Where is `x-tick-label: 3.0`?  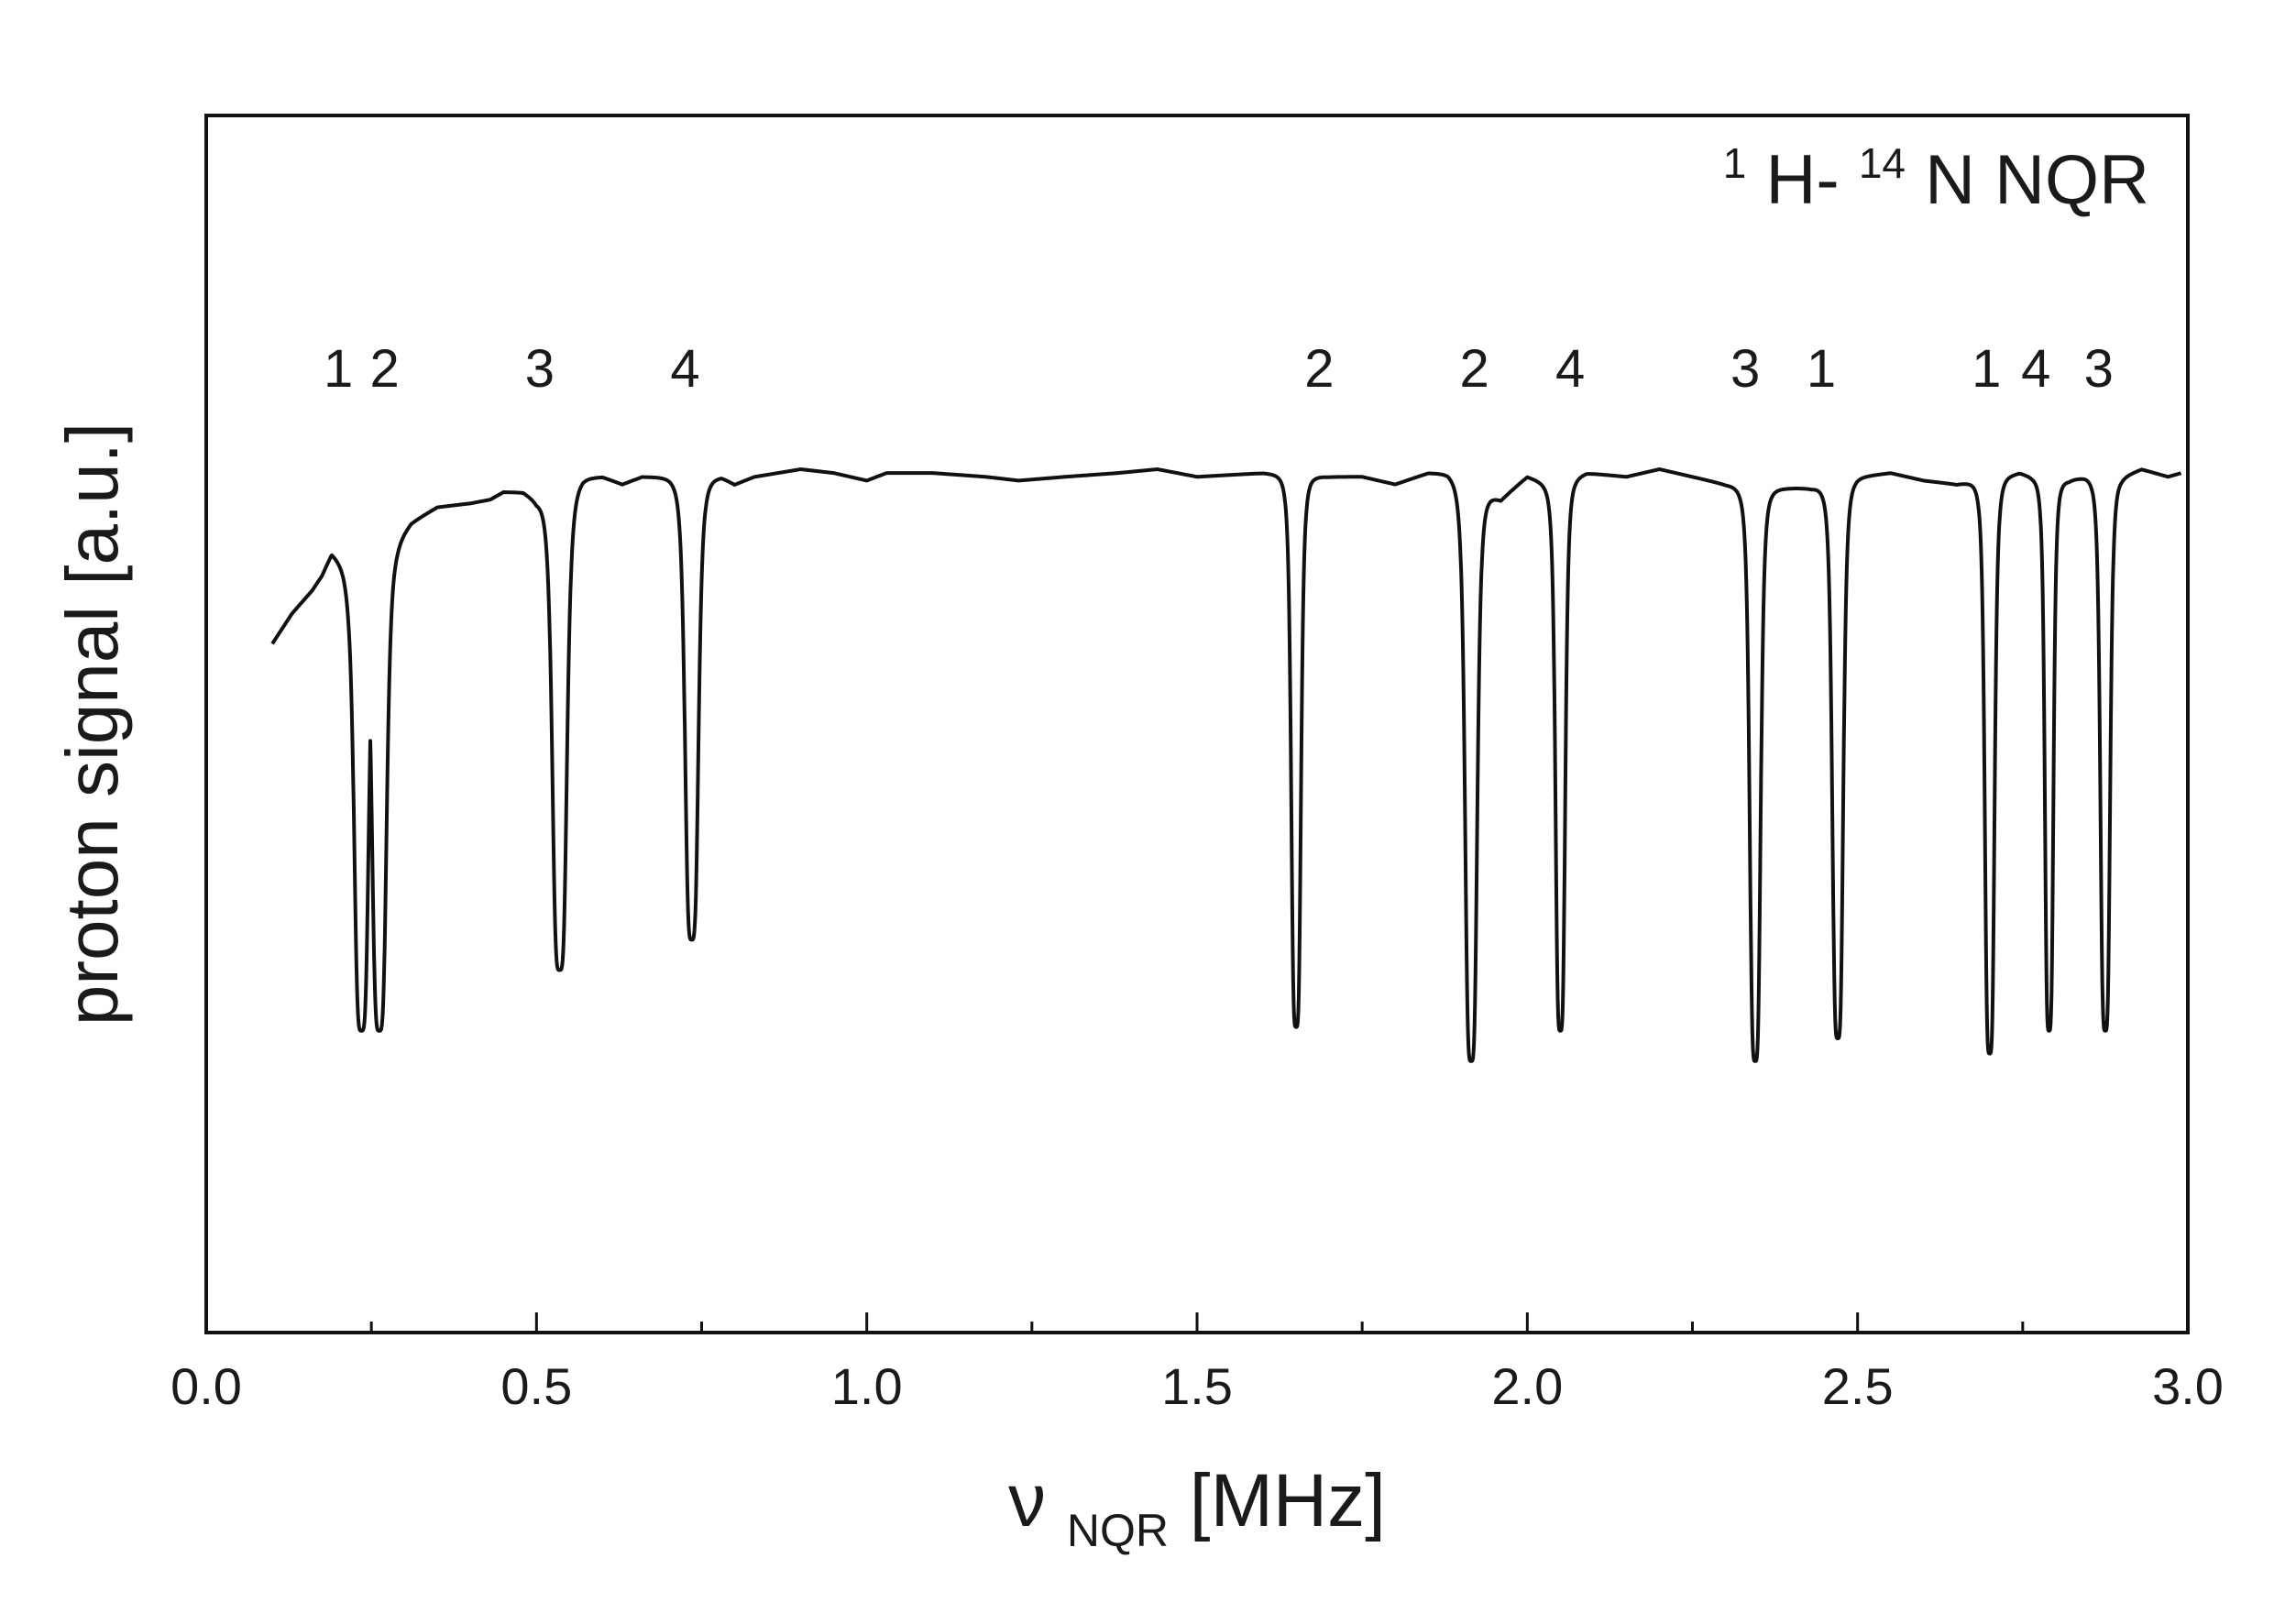 x-tick-label: 3.0 is located at coordinates (2188, 1386).